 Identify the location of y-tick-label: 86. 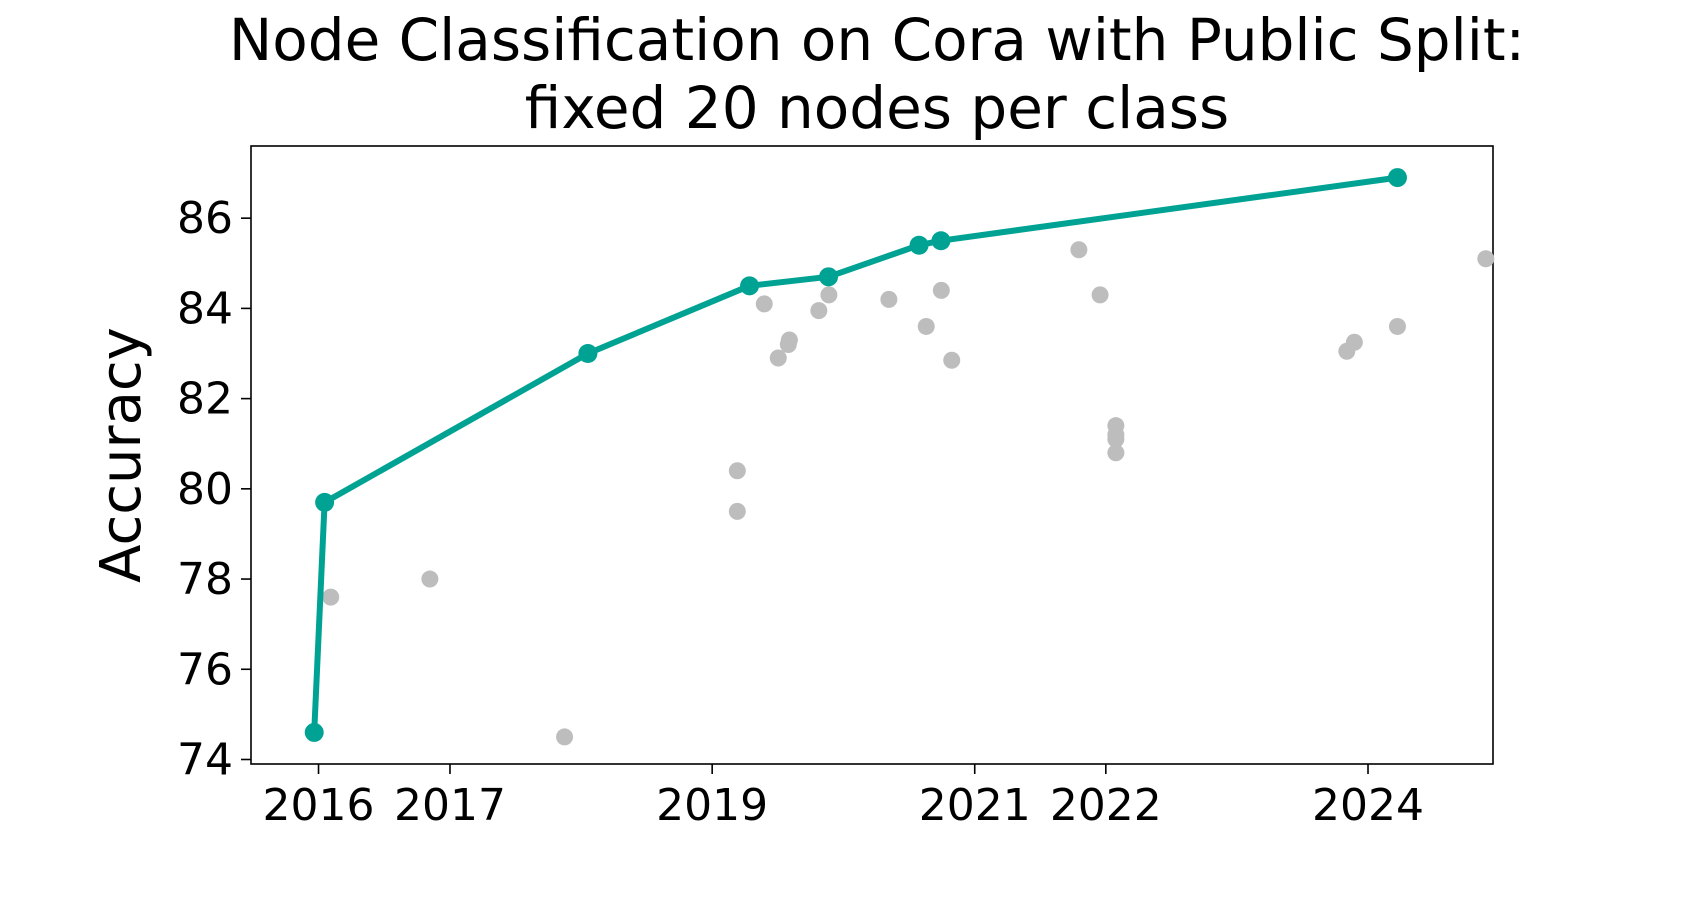
(205, 218).